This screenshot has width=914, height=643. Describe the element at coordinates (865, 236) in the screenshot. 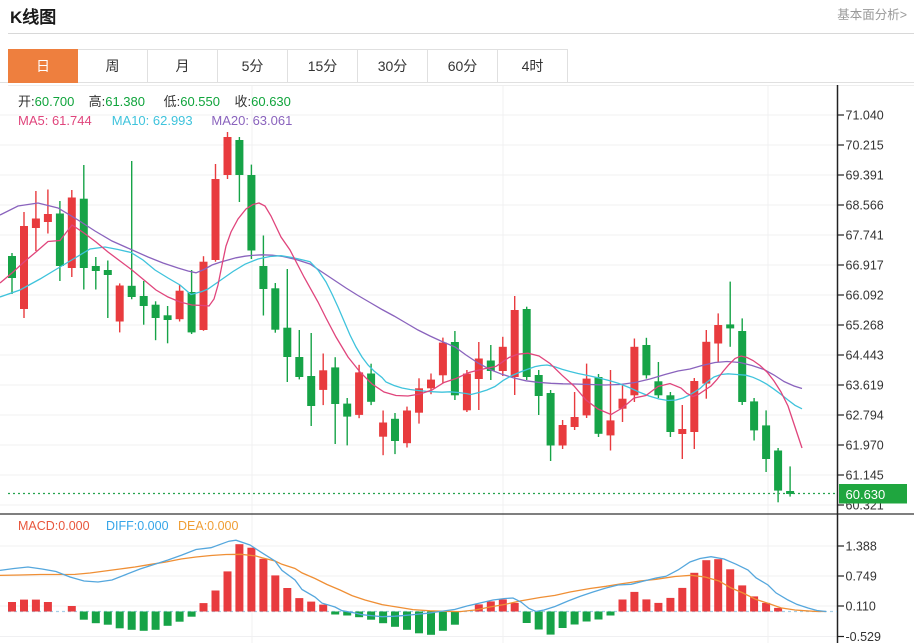

I see `svg-text: 67.741` at that location.